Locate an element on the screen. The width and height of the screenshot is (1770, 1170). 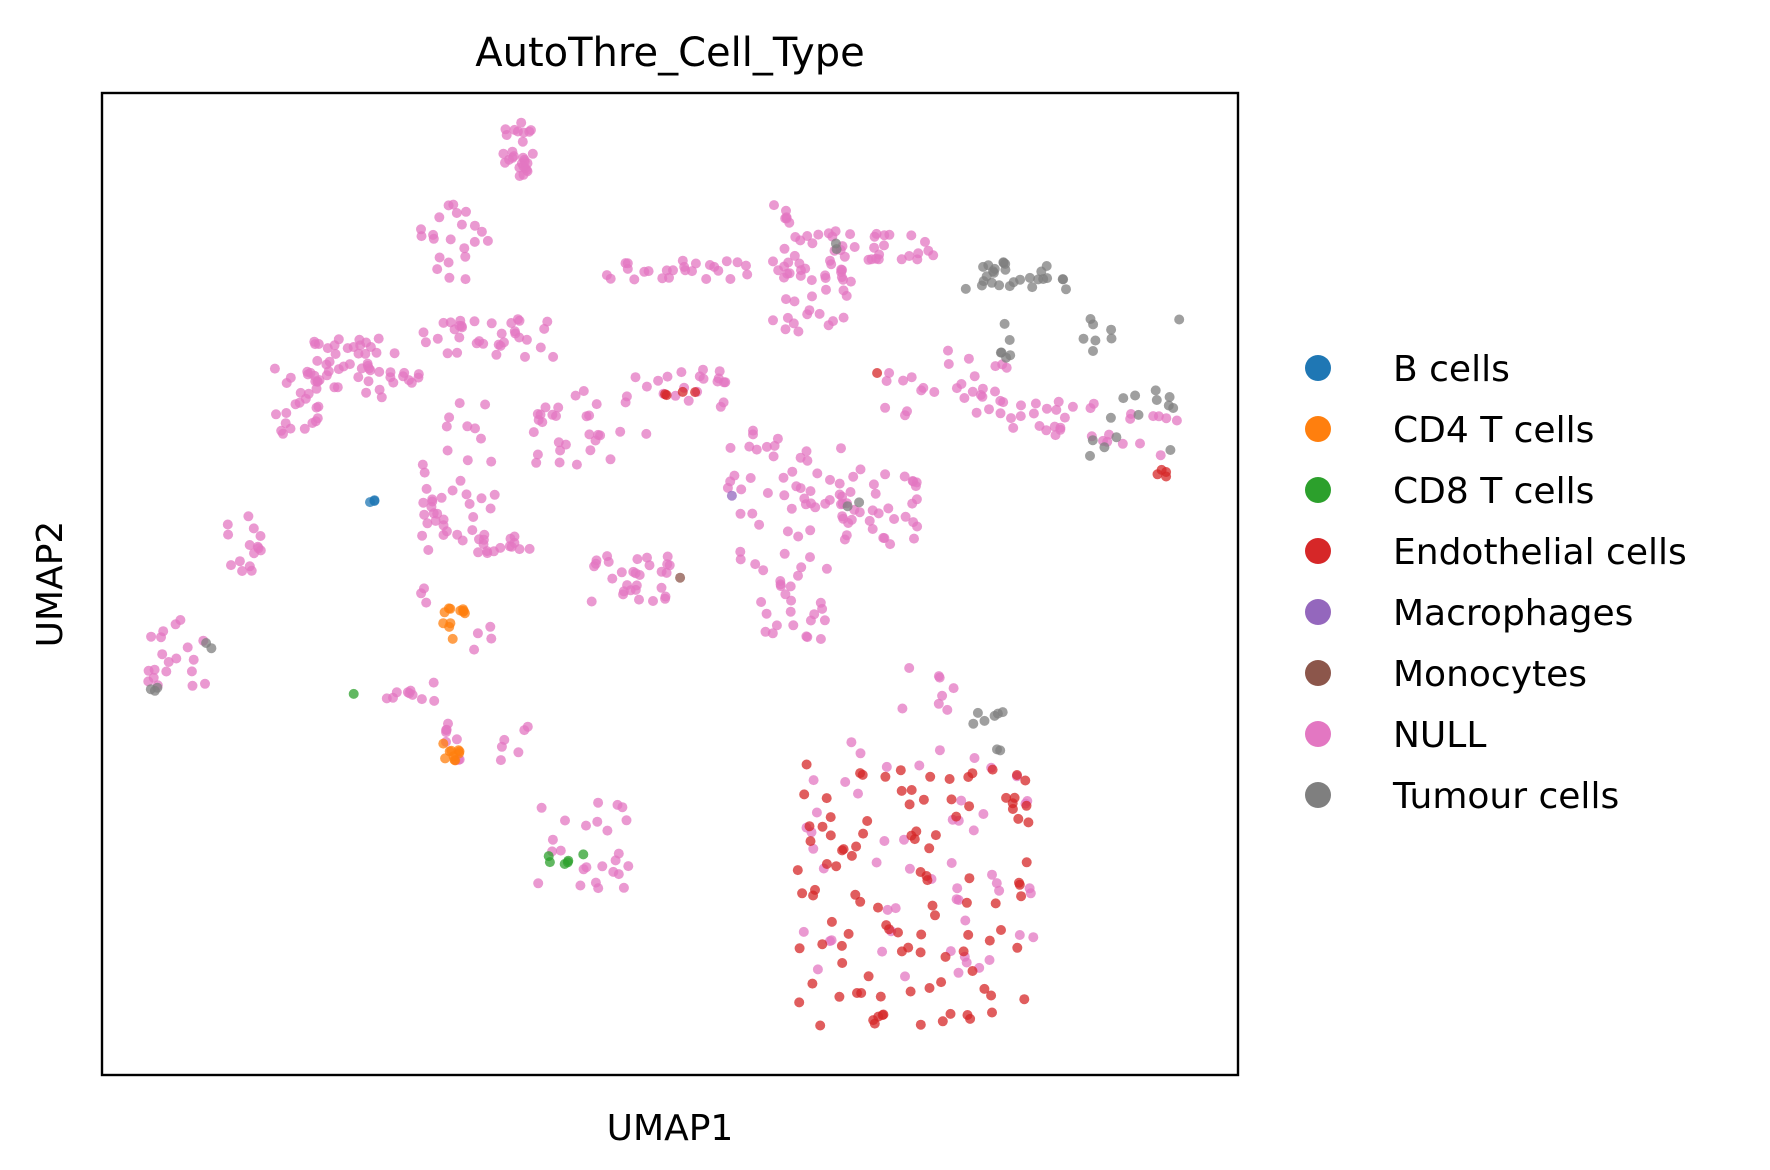
legend-label-macrophages: Macrophages is located at coordinates (1513, 613).